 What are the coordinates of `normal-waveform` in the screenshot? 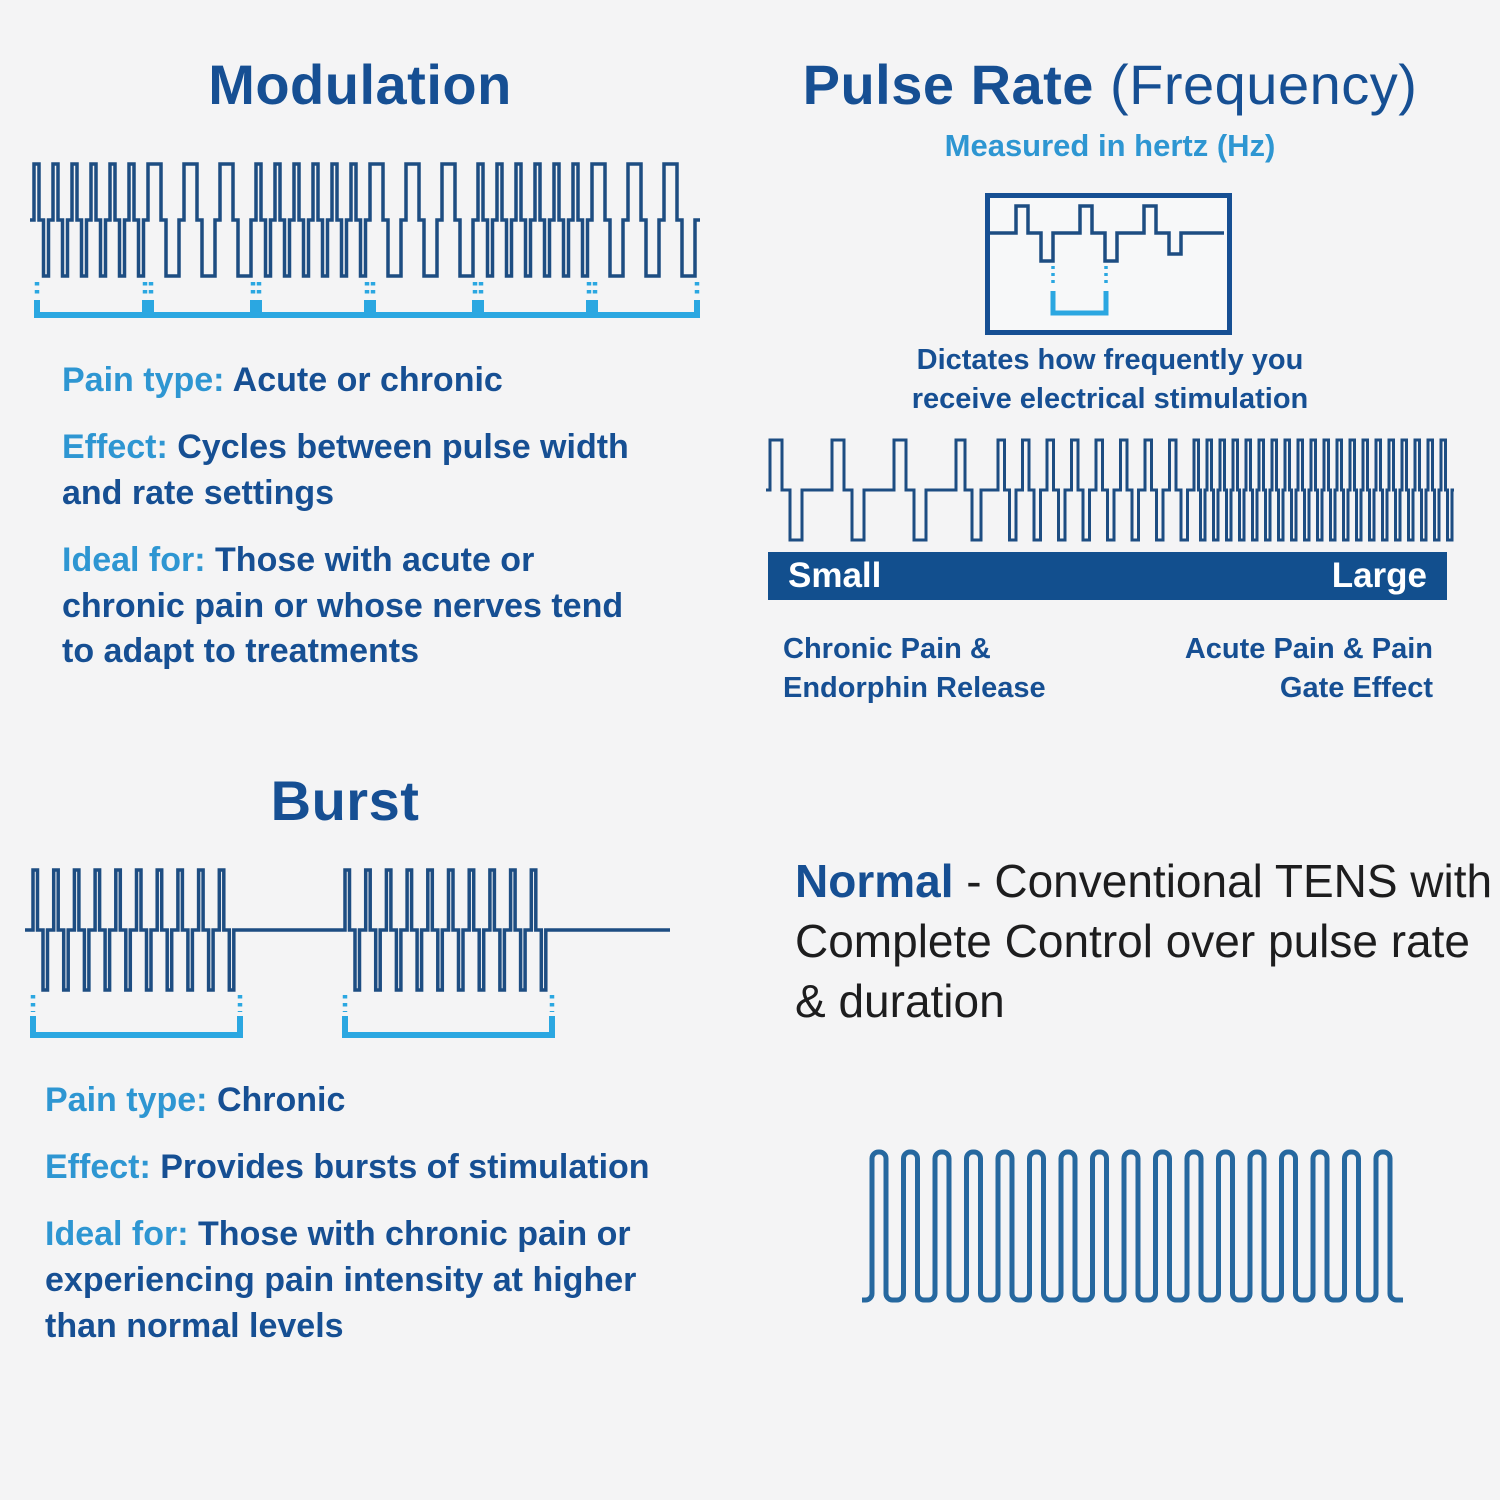 It's located at (1132, 1226).